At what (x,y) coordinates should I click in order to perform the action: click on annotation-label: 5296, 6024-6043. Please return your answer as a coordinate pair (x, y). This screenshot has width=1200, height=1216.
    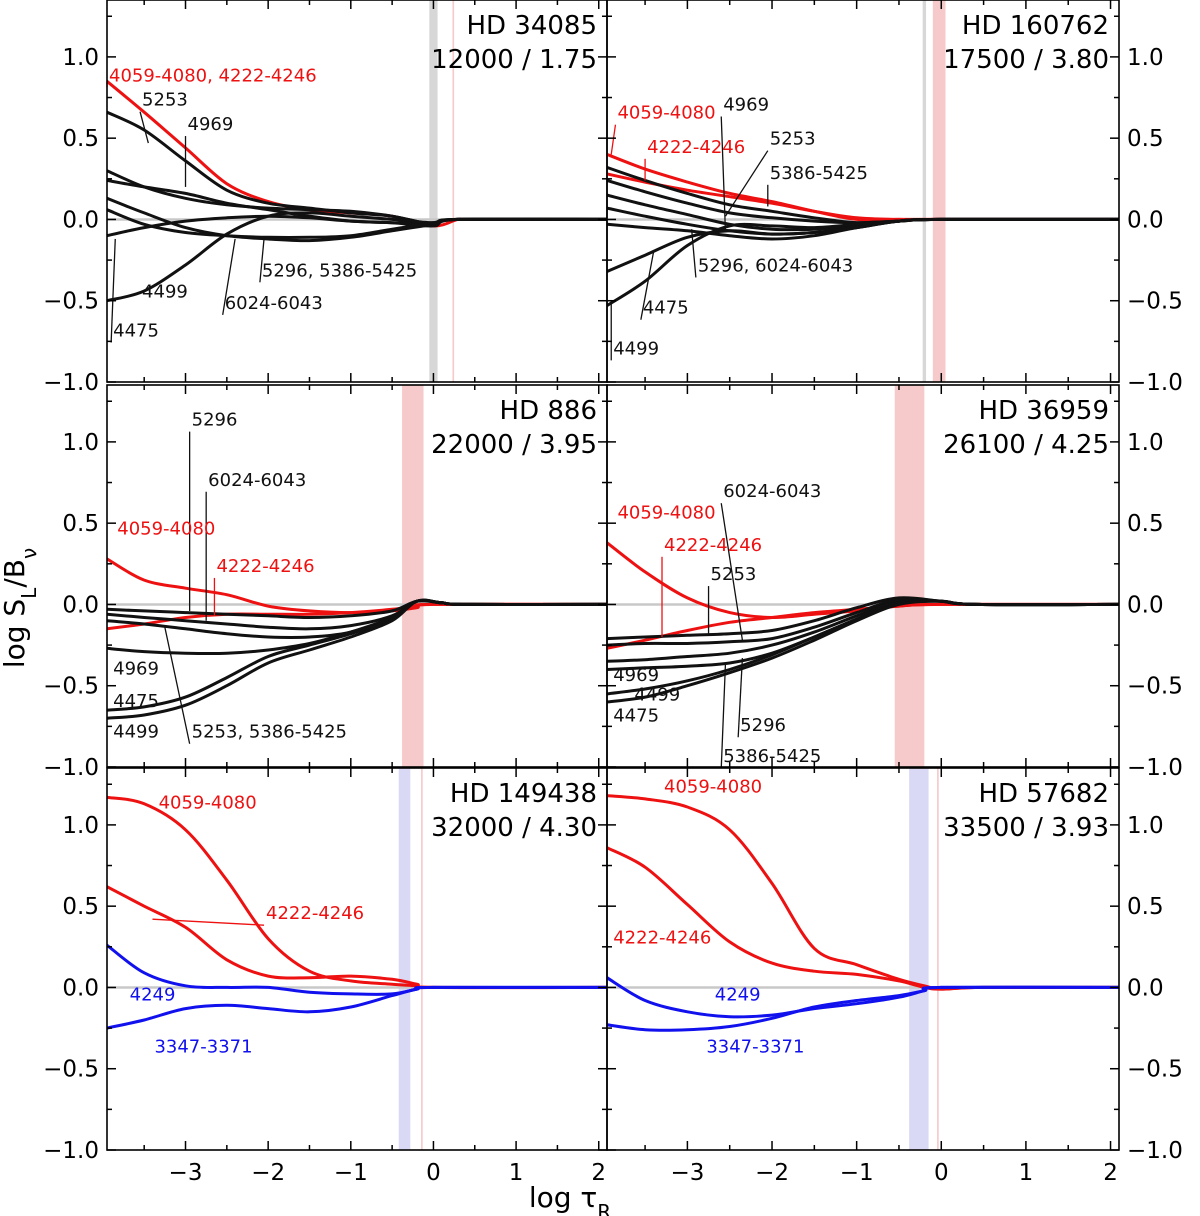
    Looking at the image, I should click on (775, 265).